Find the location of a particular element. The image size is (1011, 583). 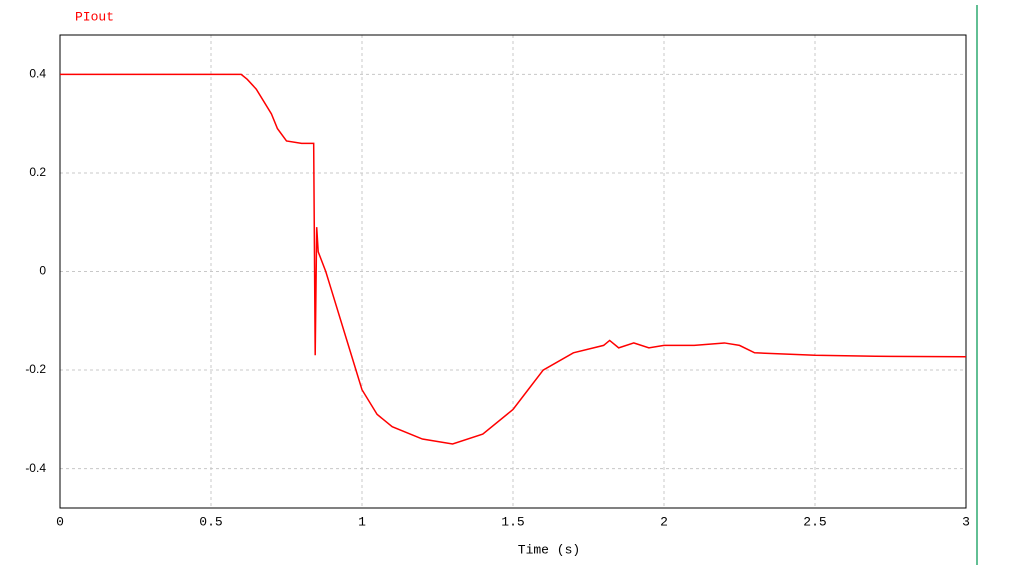

x-tick-label: 0.5 is located at coordinates (210, 521).